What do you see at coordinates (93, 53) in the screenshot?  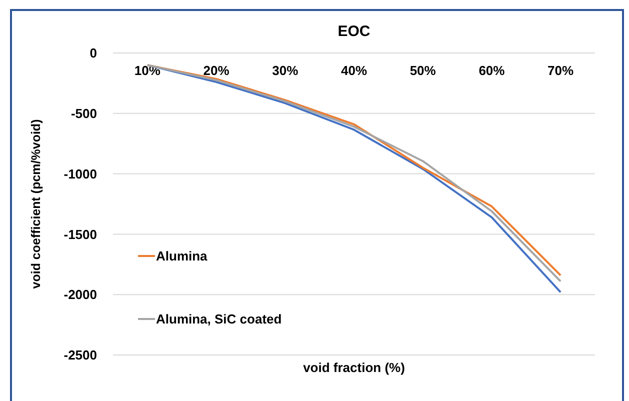 I see `y-tick-label: 0` at bounding box center [93, 53].